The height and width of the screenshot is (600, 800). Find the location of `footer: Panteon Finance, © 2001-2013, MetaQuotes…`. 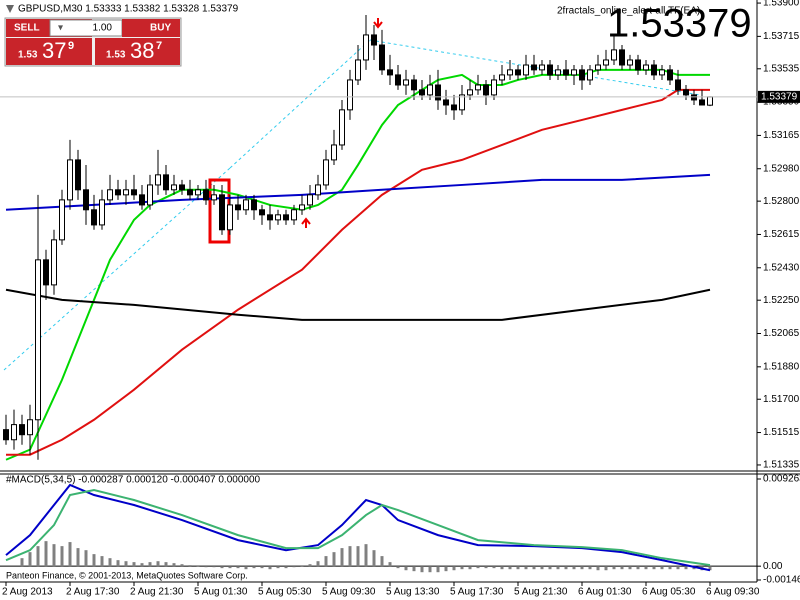

footer: Panteon Finance, © 2001-2013, MetaQuotes… is located at coordinates (127, 575).